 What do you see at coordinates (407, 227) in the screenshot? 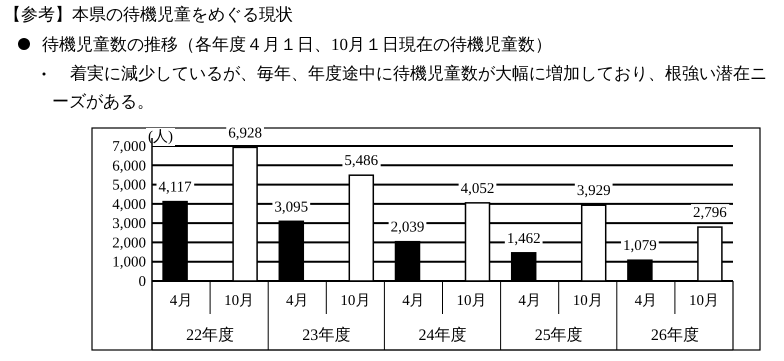
I see `value-label: 2,039` at bounding box center [407, 227].